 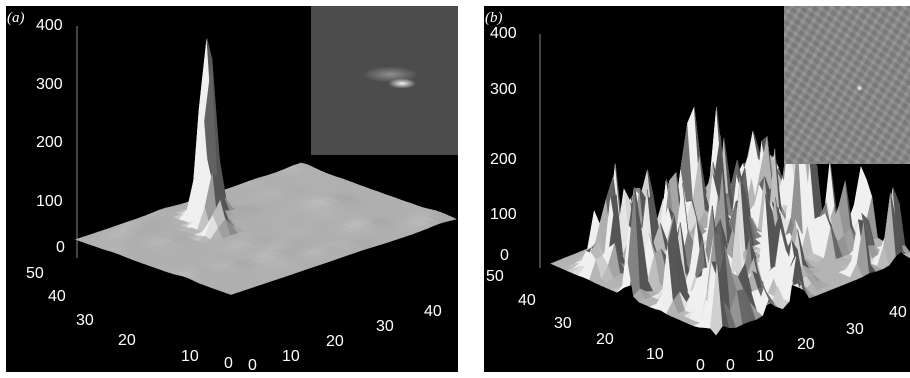 I want to click on y-tick-b-3: 20, so click(x=605, y=339).